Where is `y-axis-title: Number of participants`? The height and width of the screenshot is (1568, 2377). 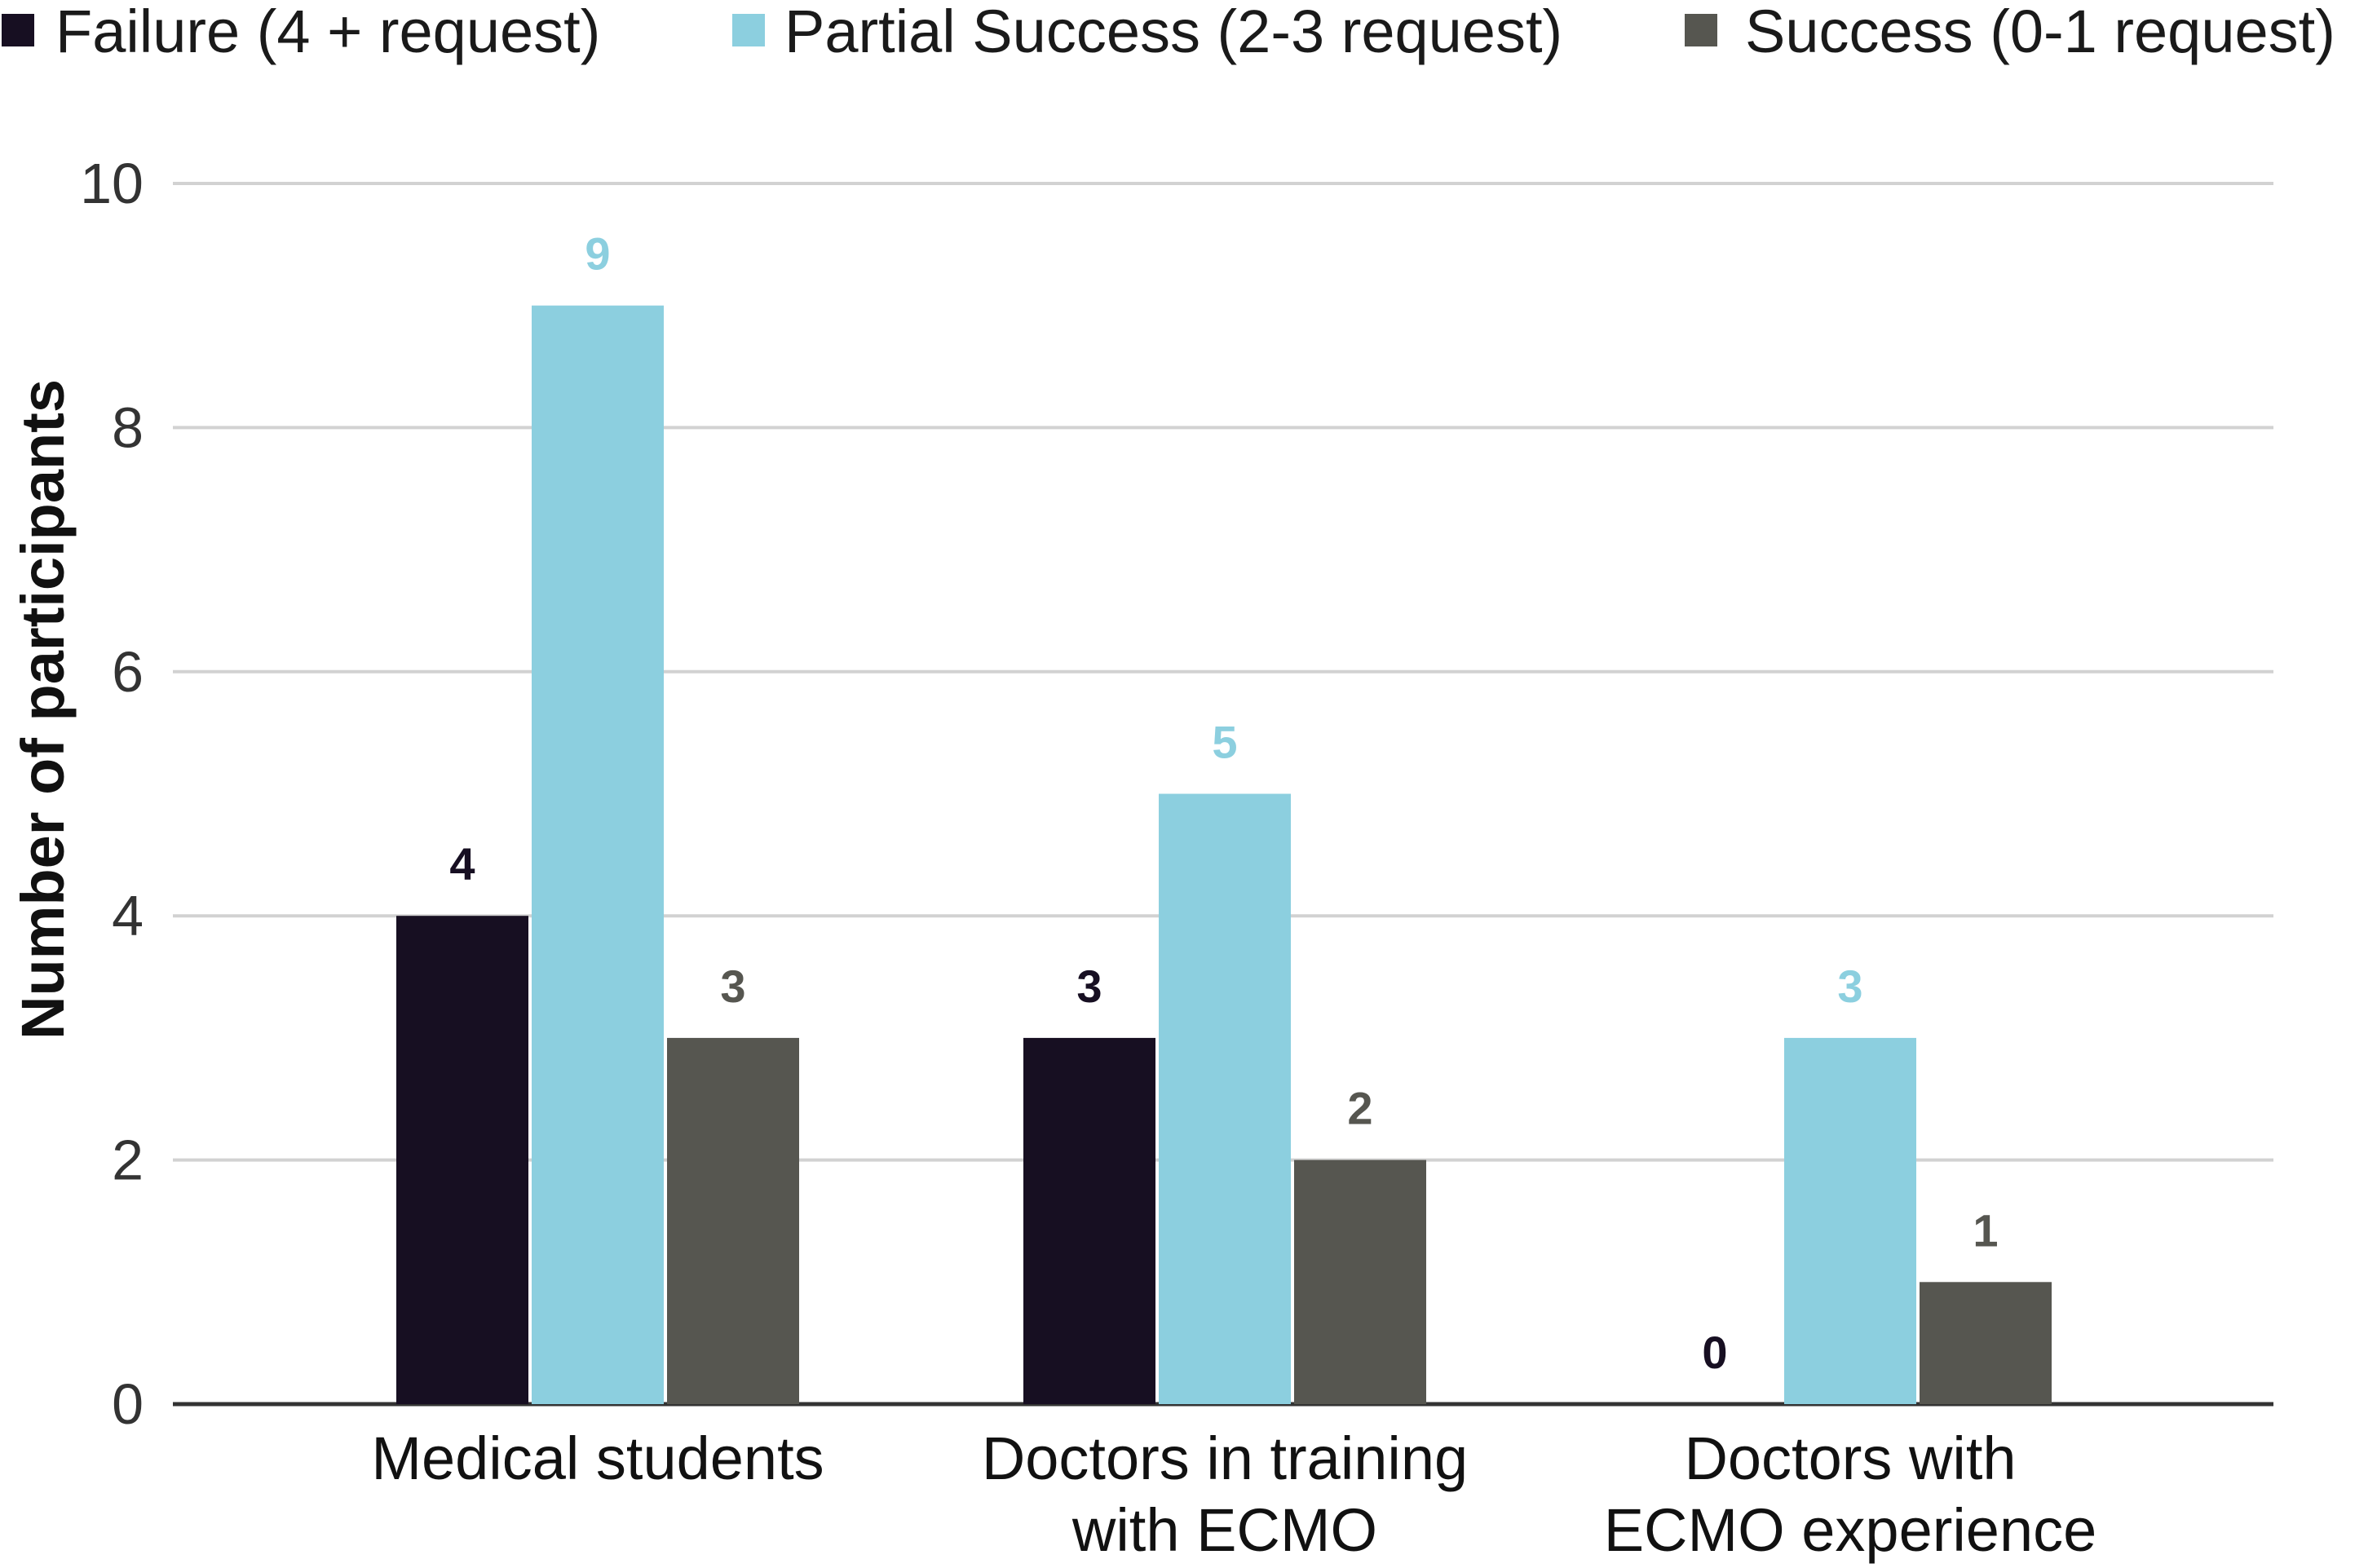 y-axis-title: Number of participants is located at coordinates (43, 709).